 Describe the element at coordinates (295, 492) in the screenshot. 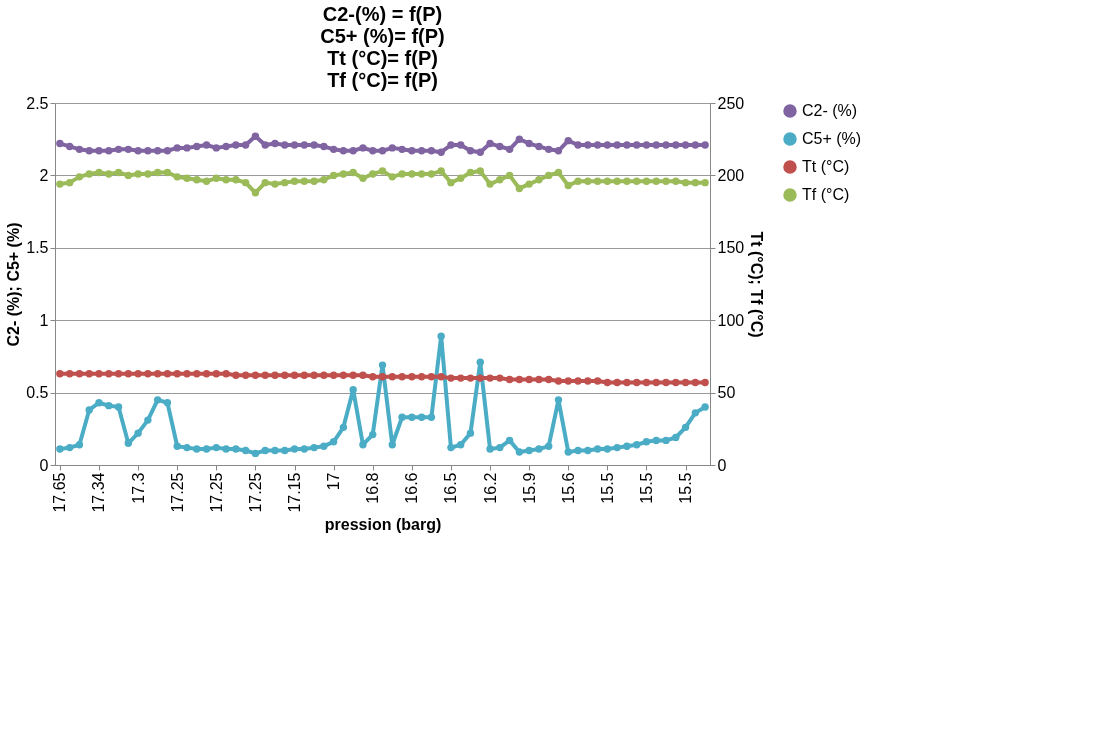

I see `x-tick-label: 17.15` at that location.